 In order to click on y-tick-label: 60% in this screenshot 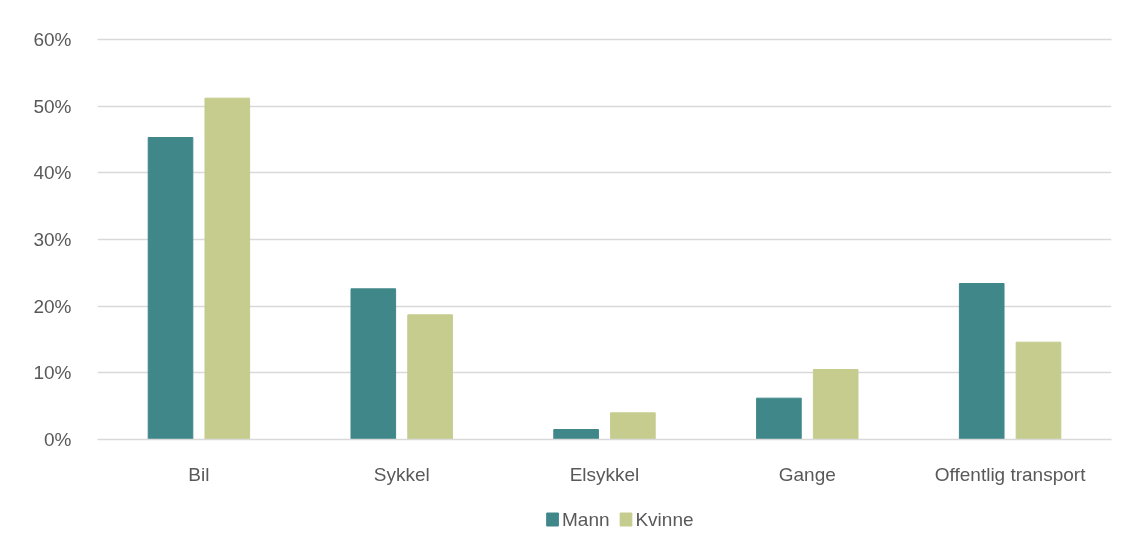, I will do `click(52, 39)`.